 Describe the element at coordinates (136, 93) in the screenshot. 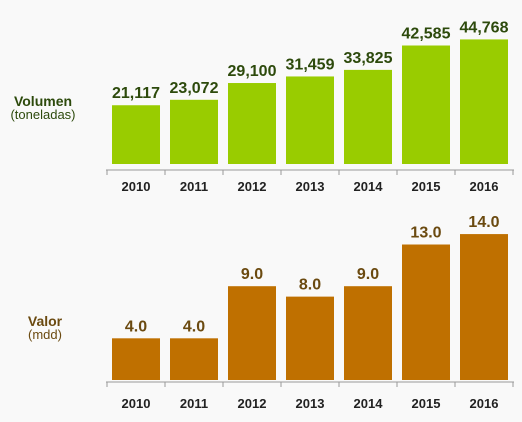

I see `bar-value-label: 21,117` at that location.